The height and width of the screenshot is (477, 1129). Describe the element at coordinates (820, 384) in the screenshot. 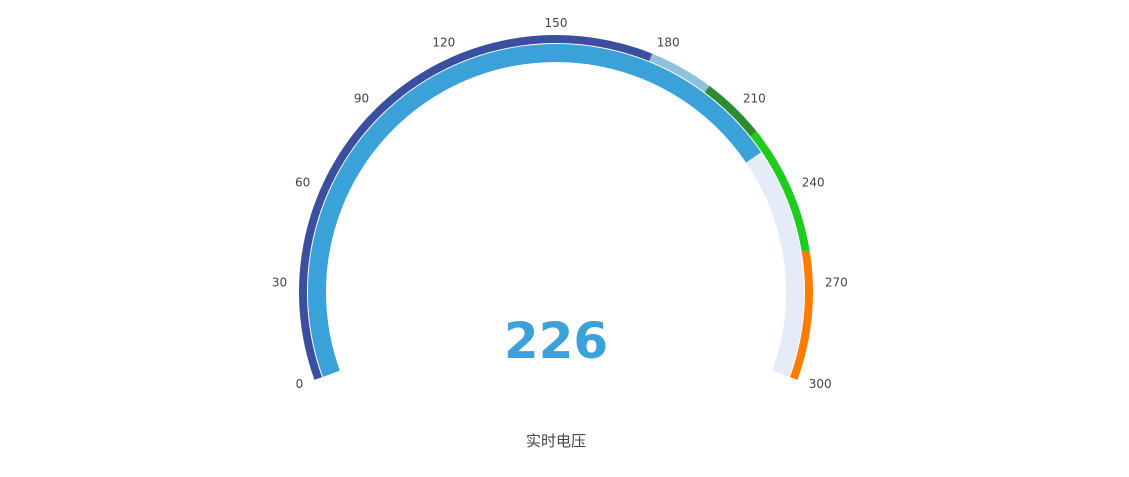

I see `gauge-tick-label: 300` at that location.